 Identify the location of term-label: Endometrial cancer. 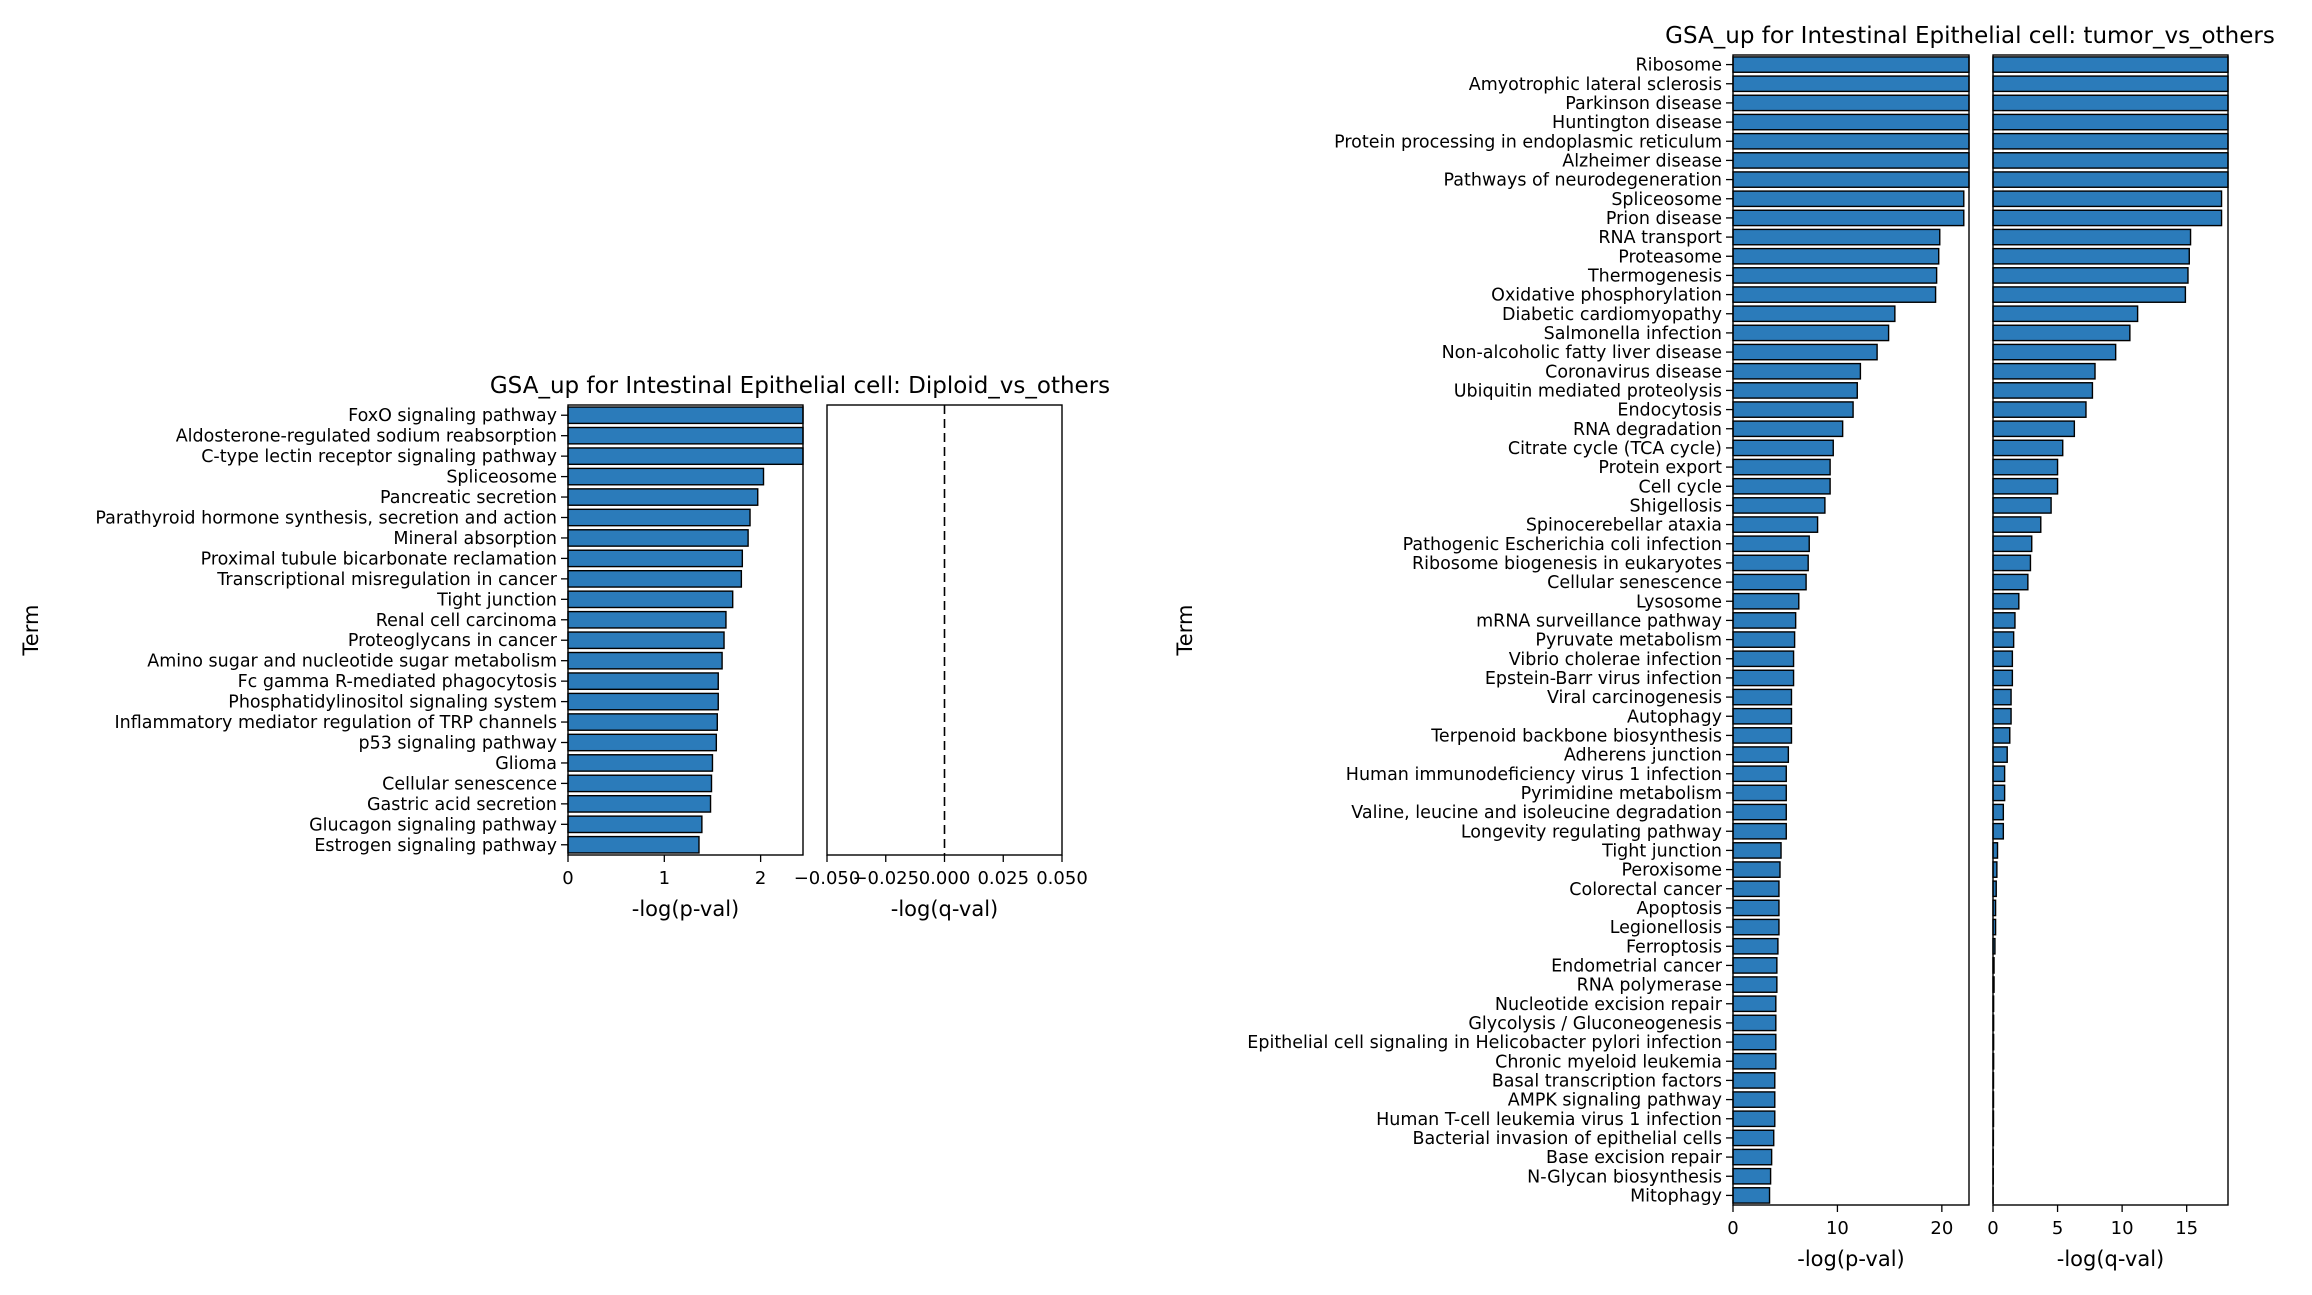
(1637, 966).